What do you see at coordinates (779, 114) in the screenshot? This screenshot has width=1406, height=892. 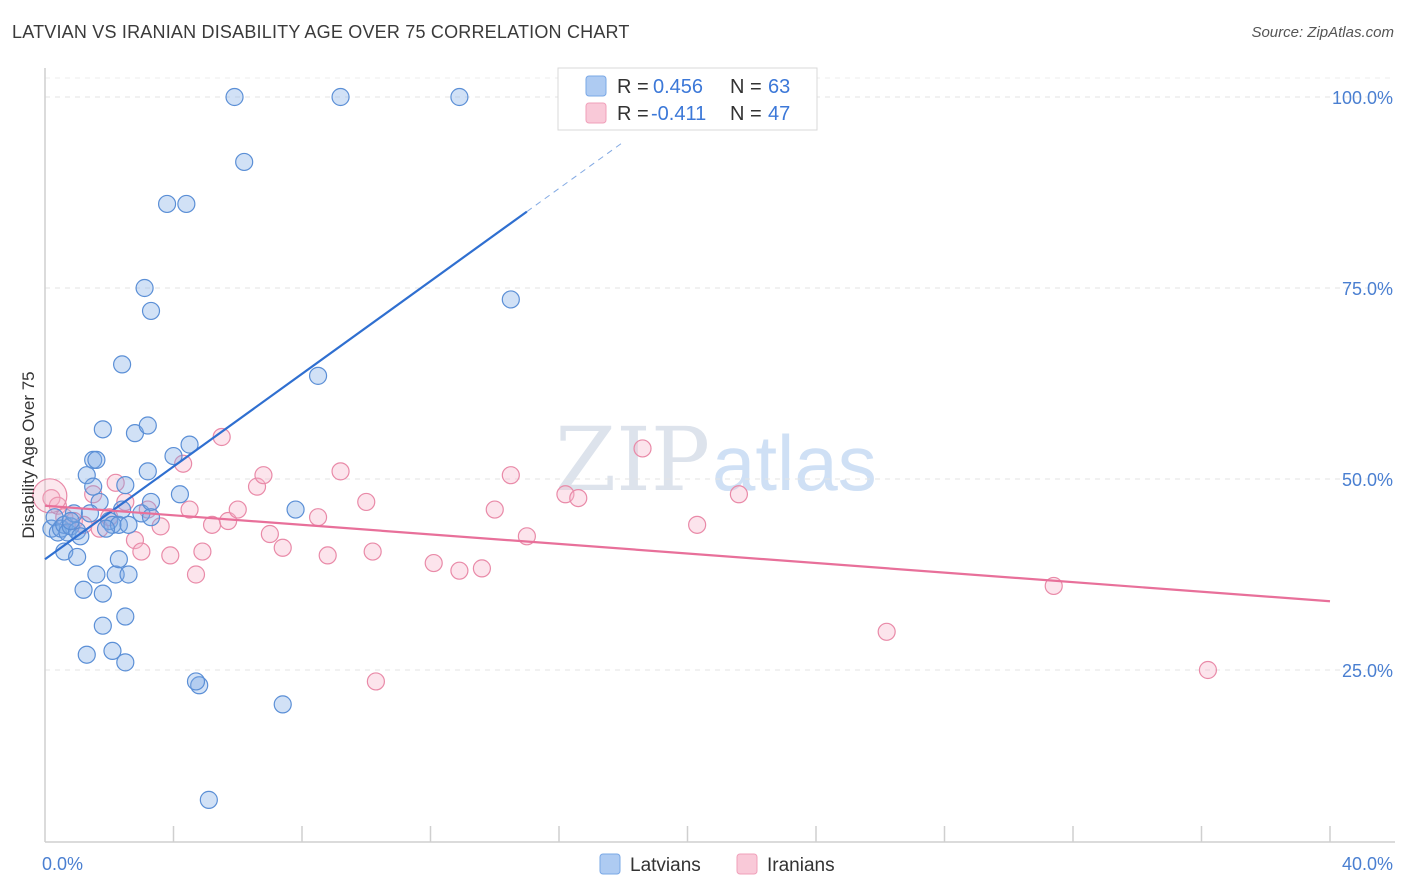 I see `legend-n-value-iranians: 47` at bounding box center [779, 114].